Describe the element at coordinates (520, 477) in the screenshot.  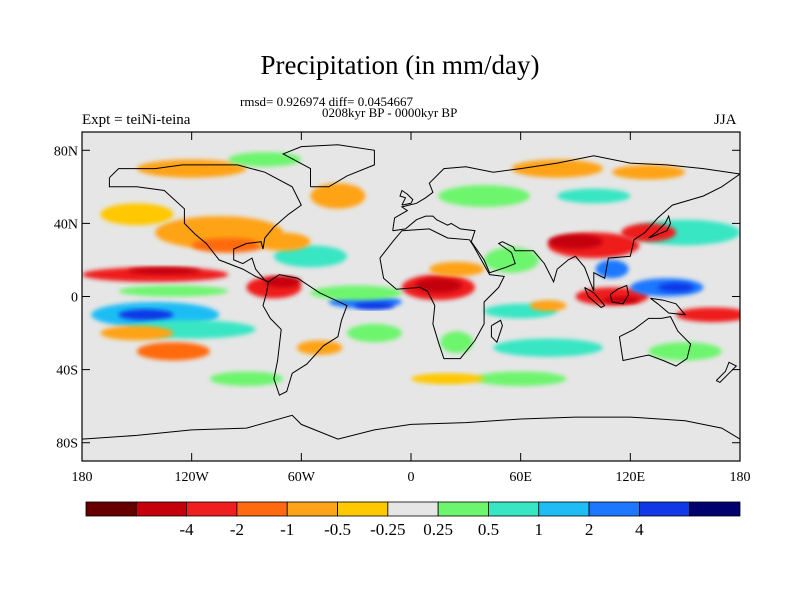
I see `lon-tick-label: 60E` at that location.